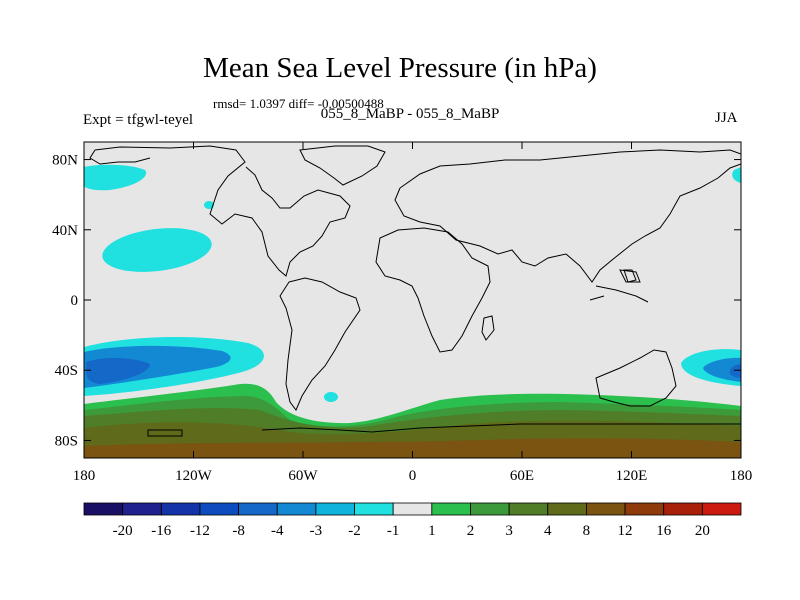  I want to click on anomaly-small-patch, so click(209, 205).